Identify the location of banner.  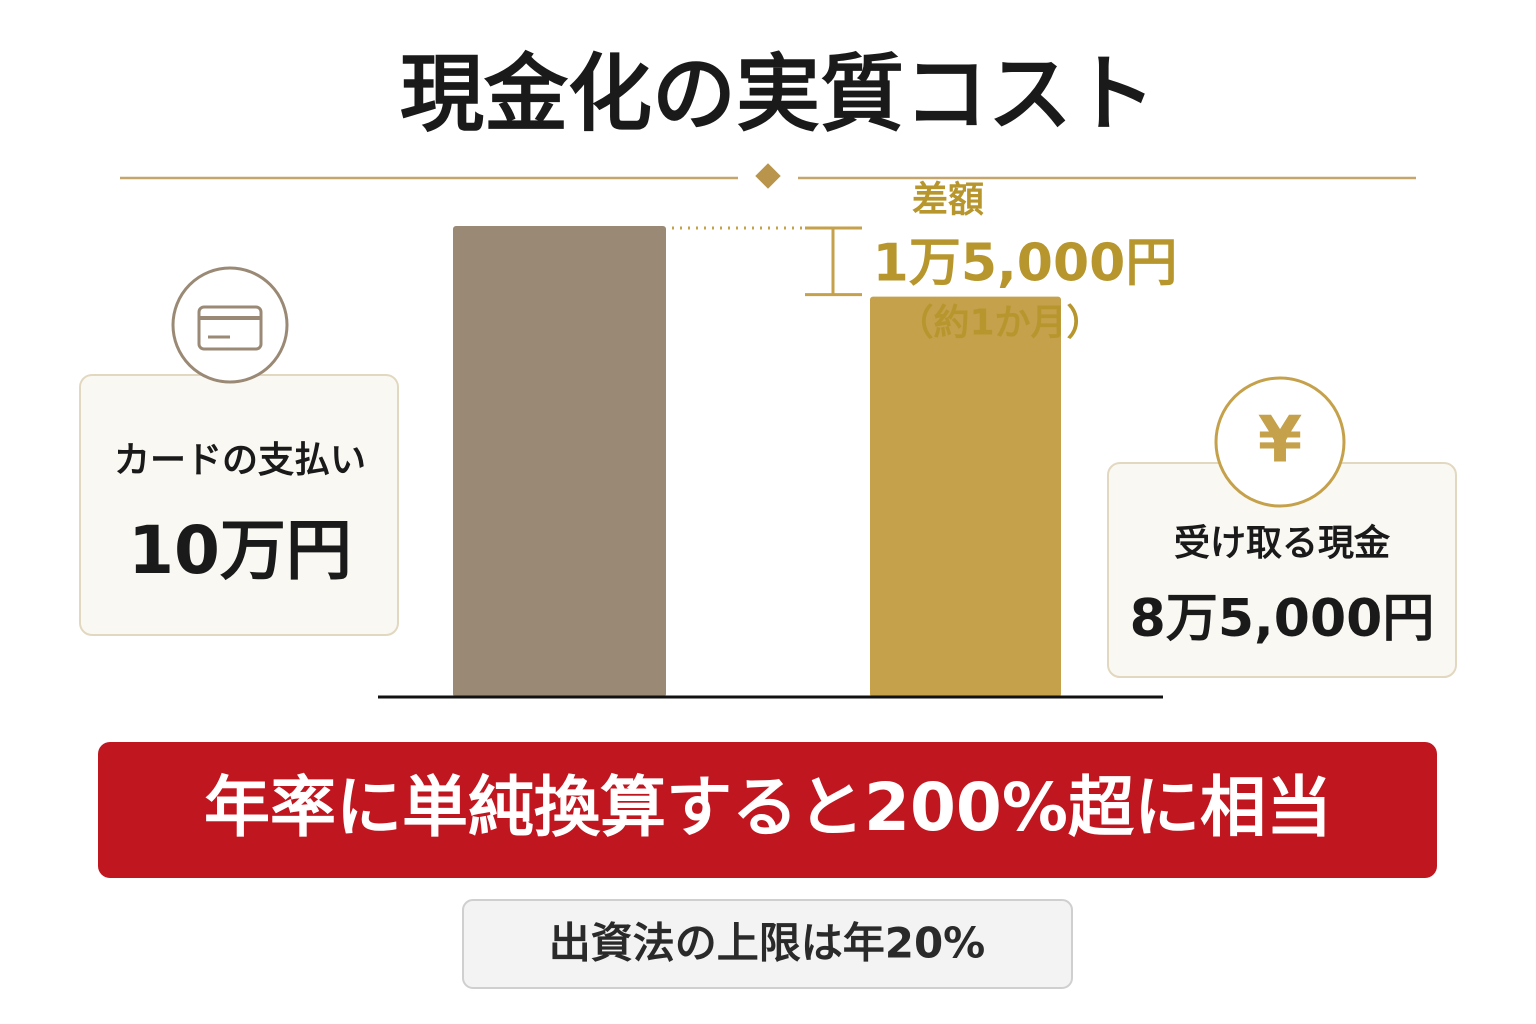
(767, 810).